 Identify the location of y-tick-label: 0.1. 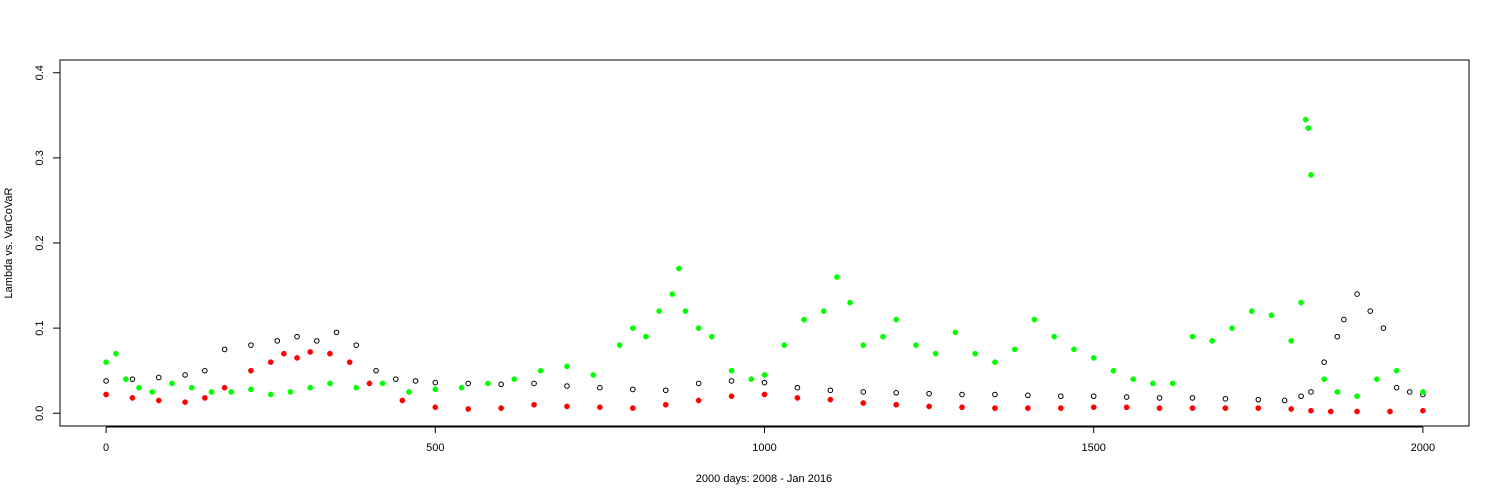
(40, 327).